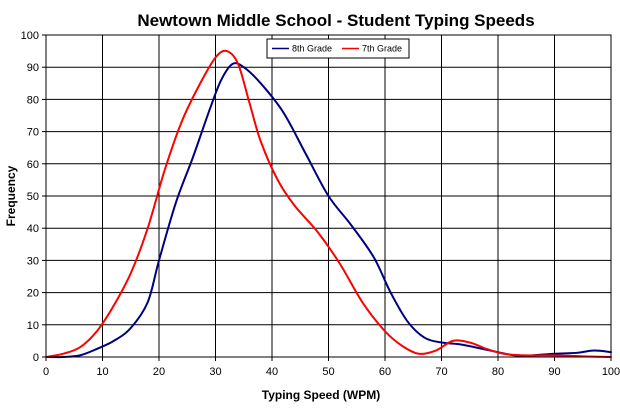 This screenshot has height=413, width=620. I want to click on y-tick-label: 80, so click(33, 100).